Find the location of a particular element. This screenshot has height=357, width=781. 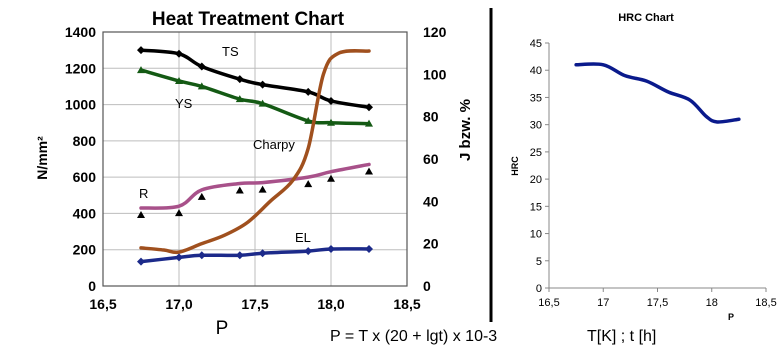

hrc-y-tick-label: 15 is located at coordinates (536, 207).